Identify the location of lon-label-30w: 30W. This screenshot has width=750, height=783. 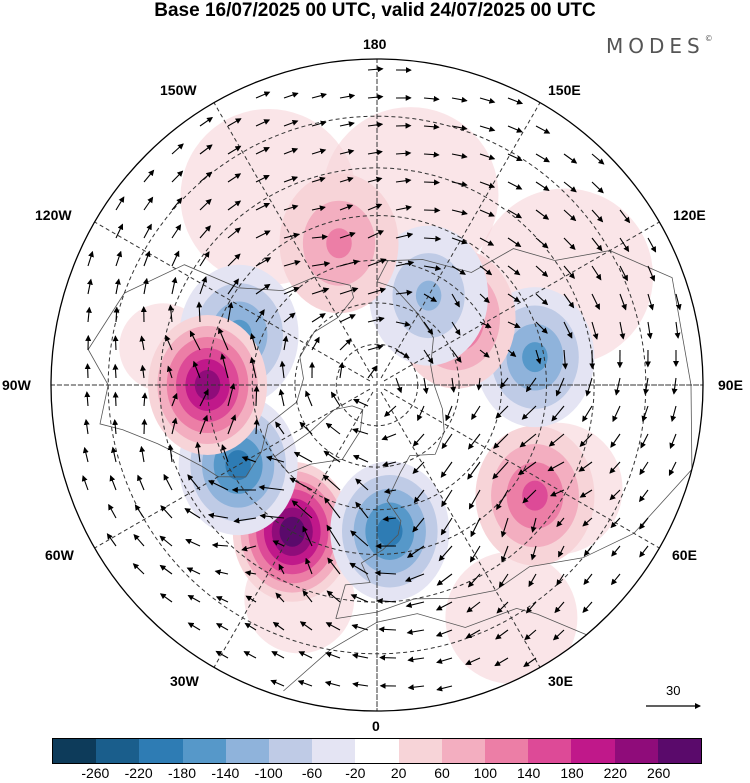
(184, 681).